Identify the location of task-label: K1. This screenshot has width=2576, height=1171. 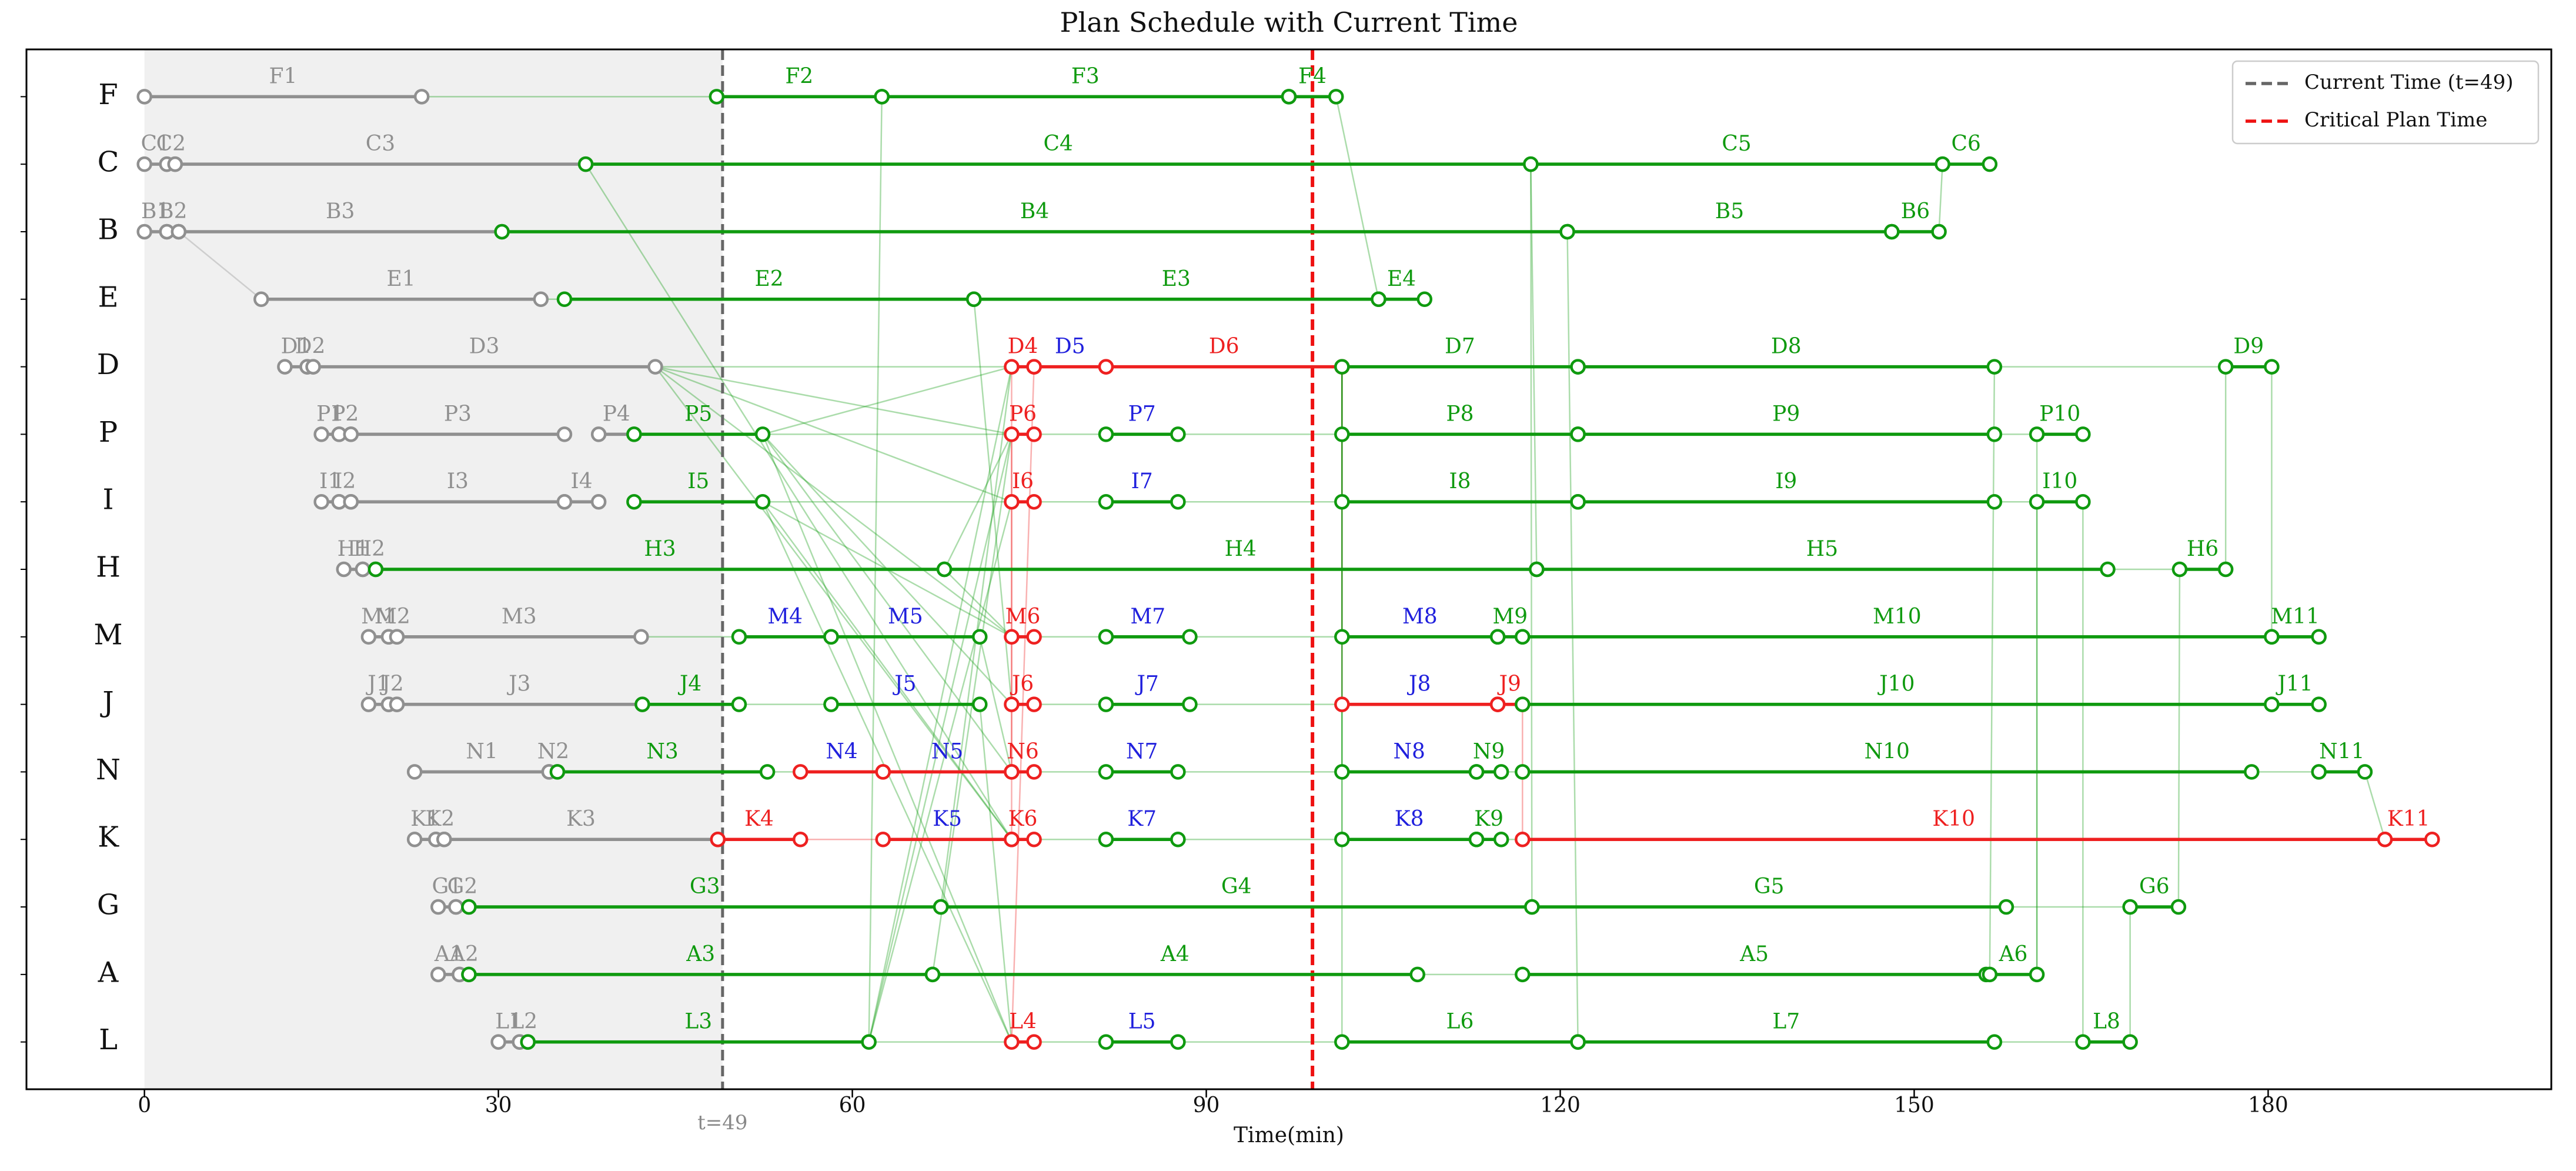
(425, 819).